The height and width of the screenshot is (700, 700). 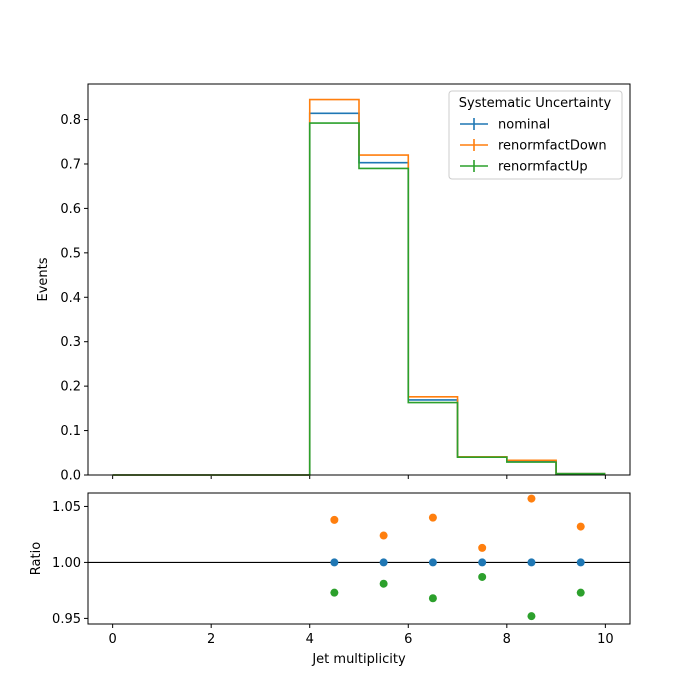 I want to click on ratio-y-tick-label: 1.05, so click(x=66, y=507).